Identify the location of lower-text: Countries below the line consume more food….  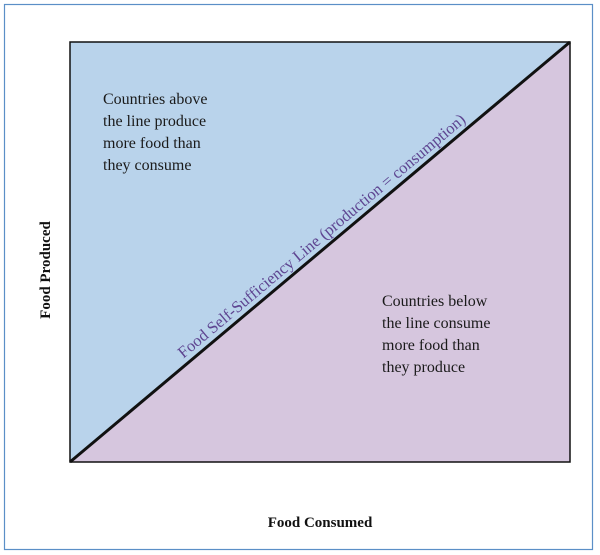
(436, 334).